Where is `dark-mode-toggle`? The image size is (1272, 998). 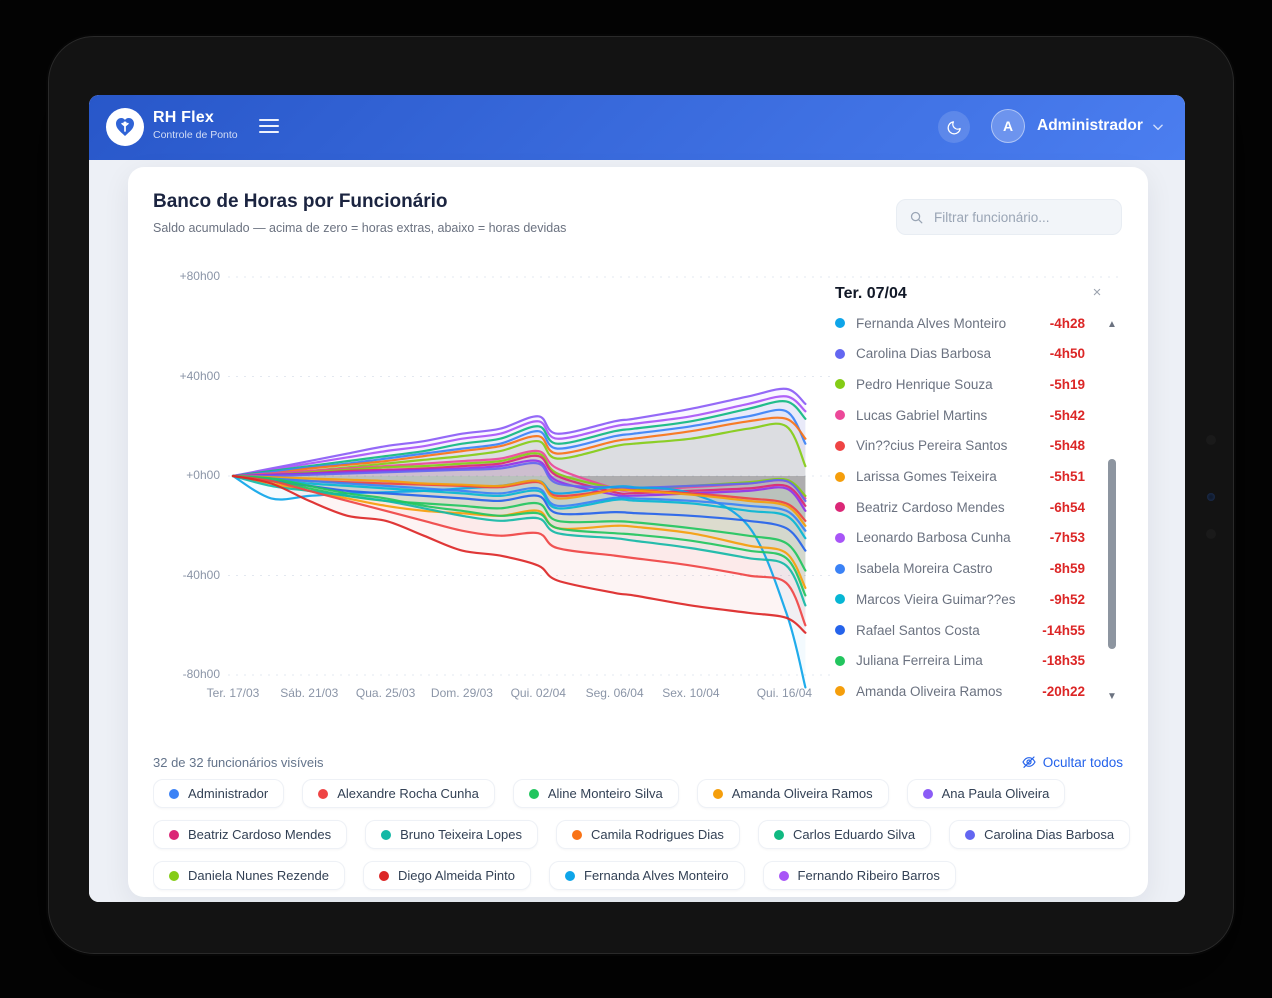
dark-mode-toggle is located at coordinates (954, 127).